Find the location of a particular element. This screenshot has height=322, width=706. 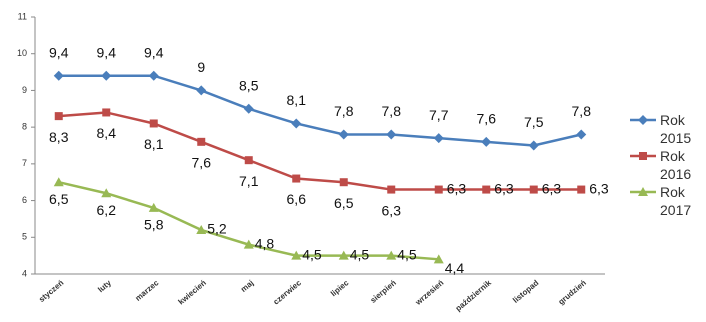

y-tick-label: 6 is located at coordinates (24, 200).